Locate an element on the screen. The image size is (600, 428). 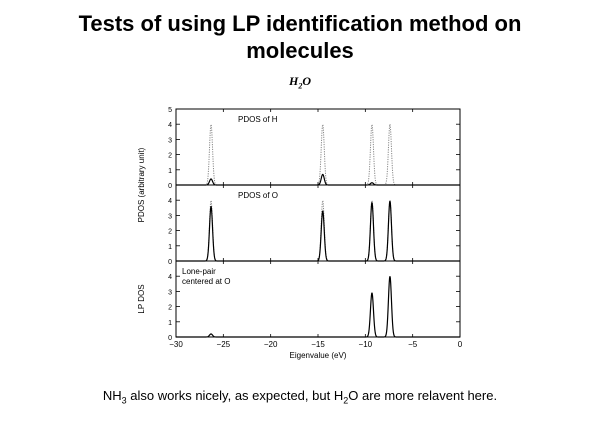
x-tick-label: −30 is located at coordinates (176, 344).